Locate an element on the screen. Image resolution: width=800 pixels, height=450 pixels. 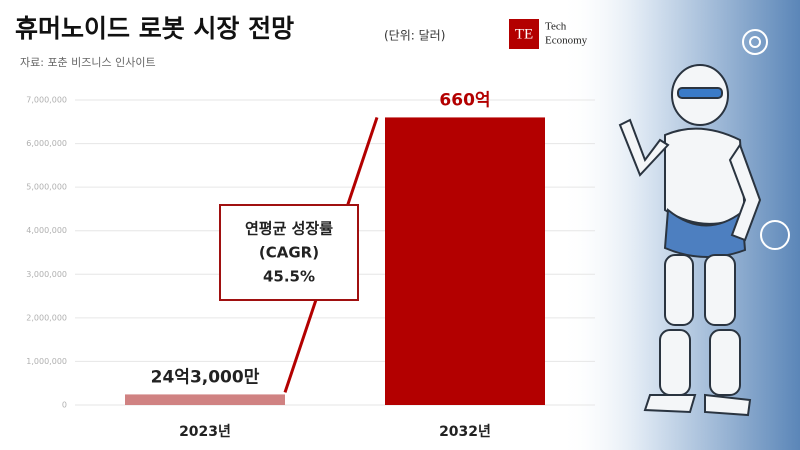
y-tick-label: 4,000,000 is located at coordinates (46, 230).